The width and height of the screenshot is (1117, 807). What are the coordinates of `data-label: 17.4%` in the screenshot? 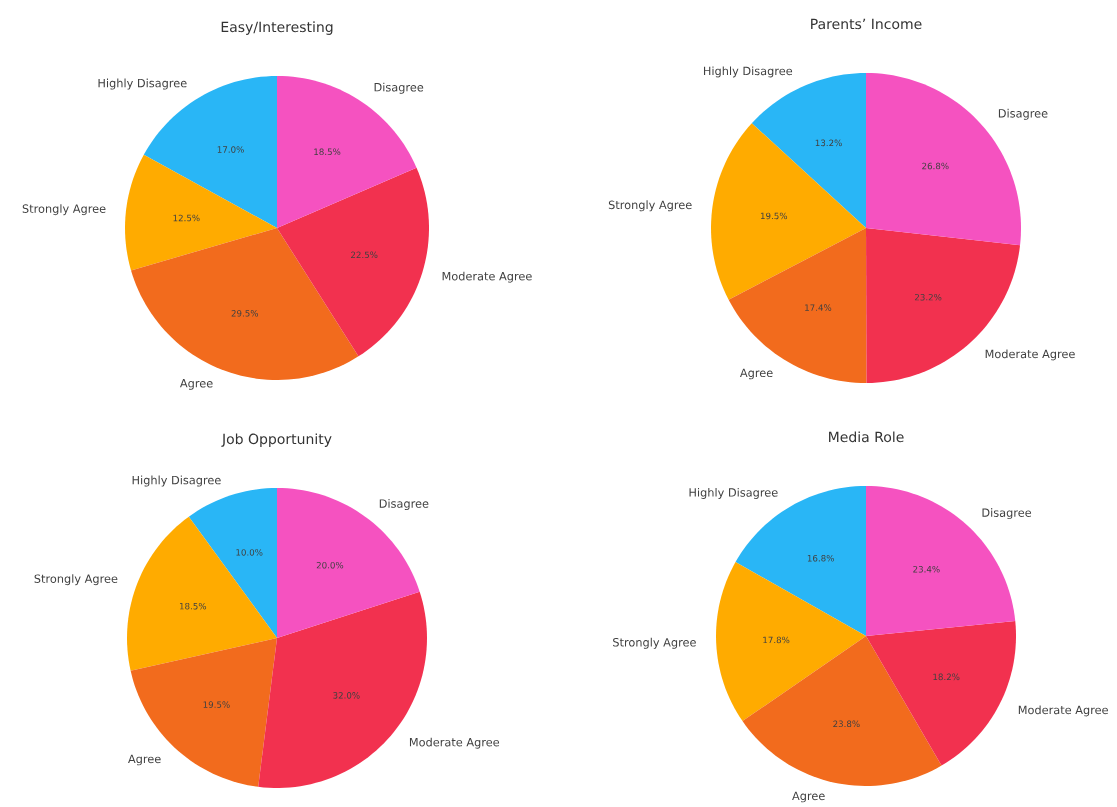 It's located at (818, 307).